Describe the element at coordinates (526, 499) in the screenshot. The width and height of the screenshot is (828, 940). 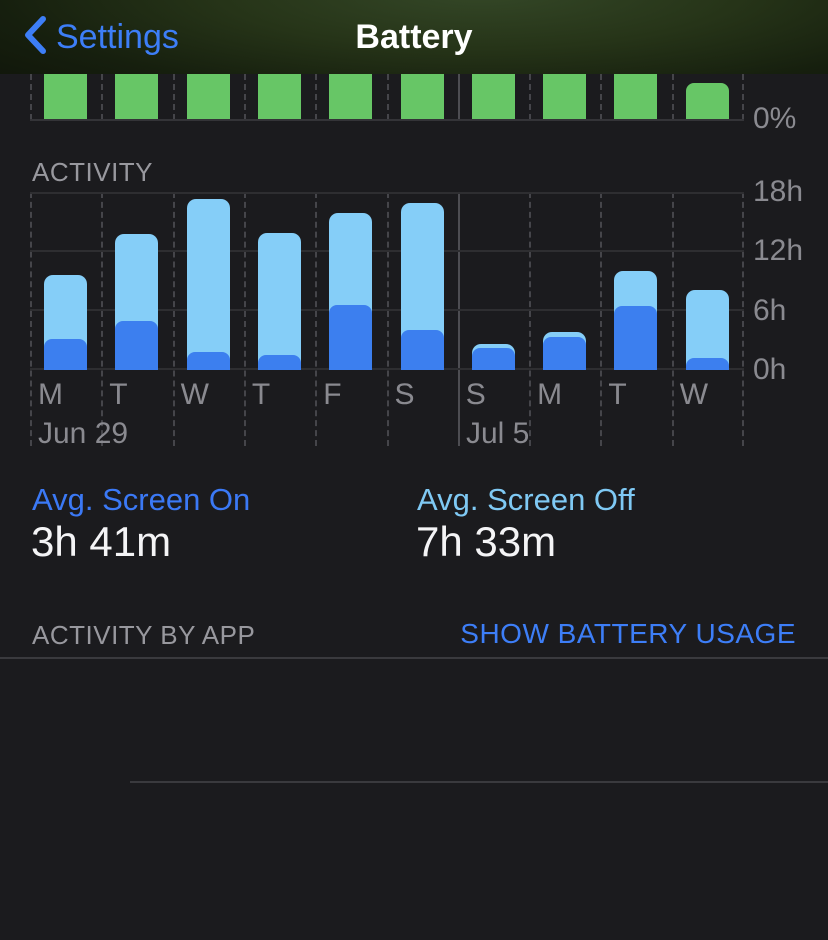
I see `avg-screen-off-label: Avg. Screen Off` at that location.